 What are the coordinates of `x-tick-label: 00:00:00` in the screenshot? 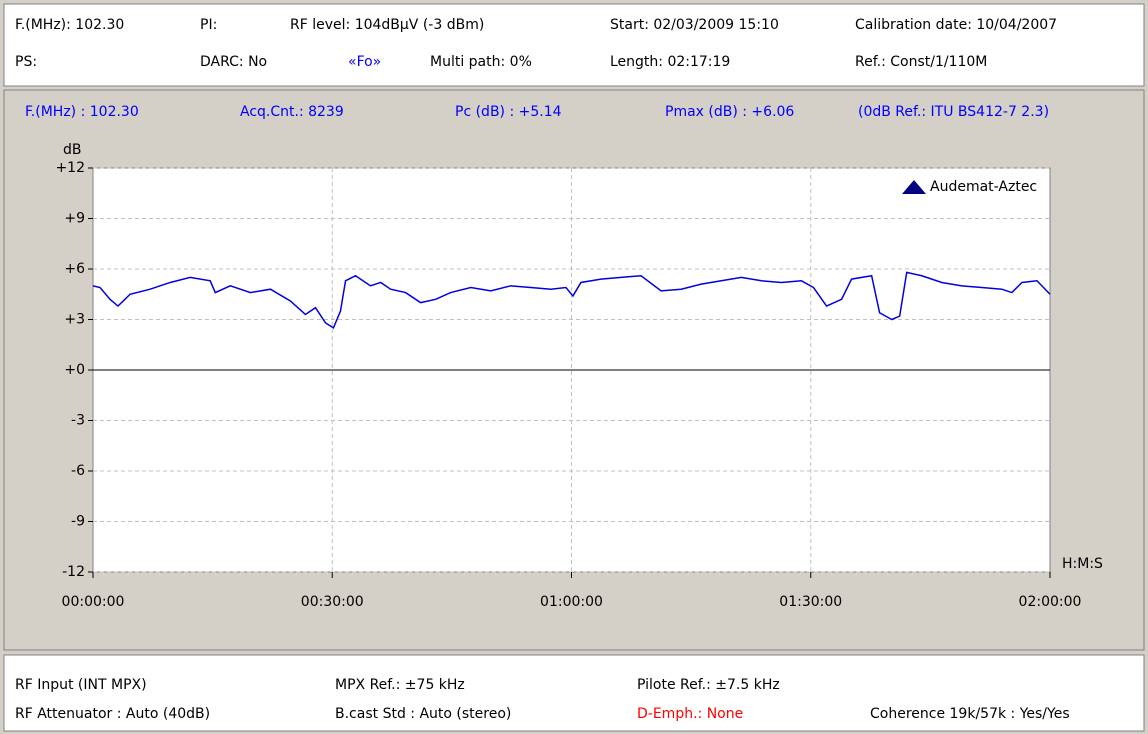 It's located at (93, 602).